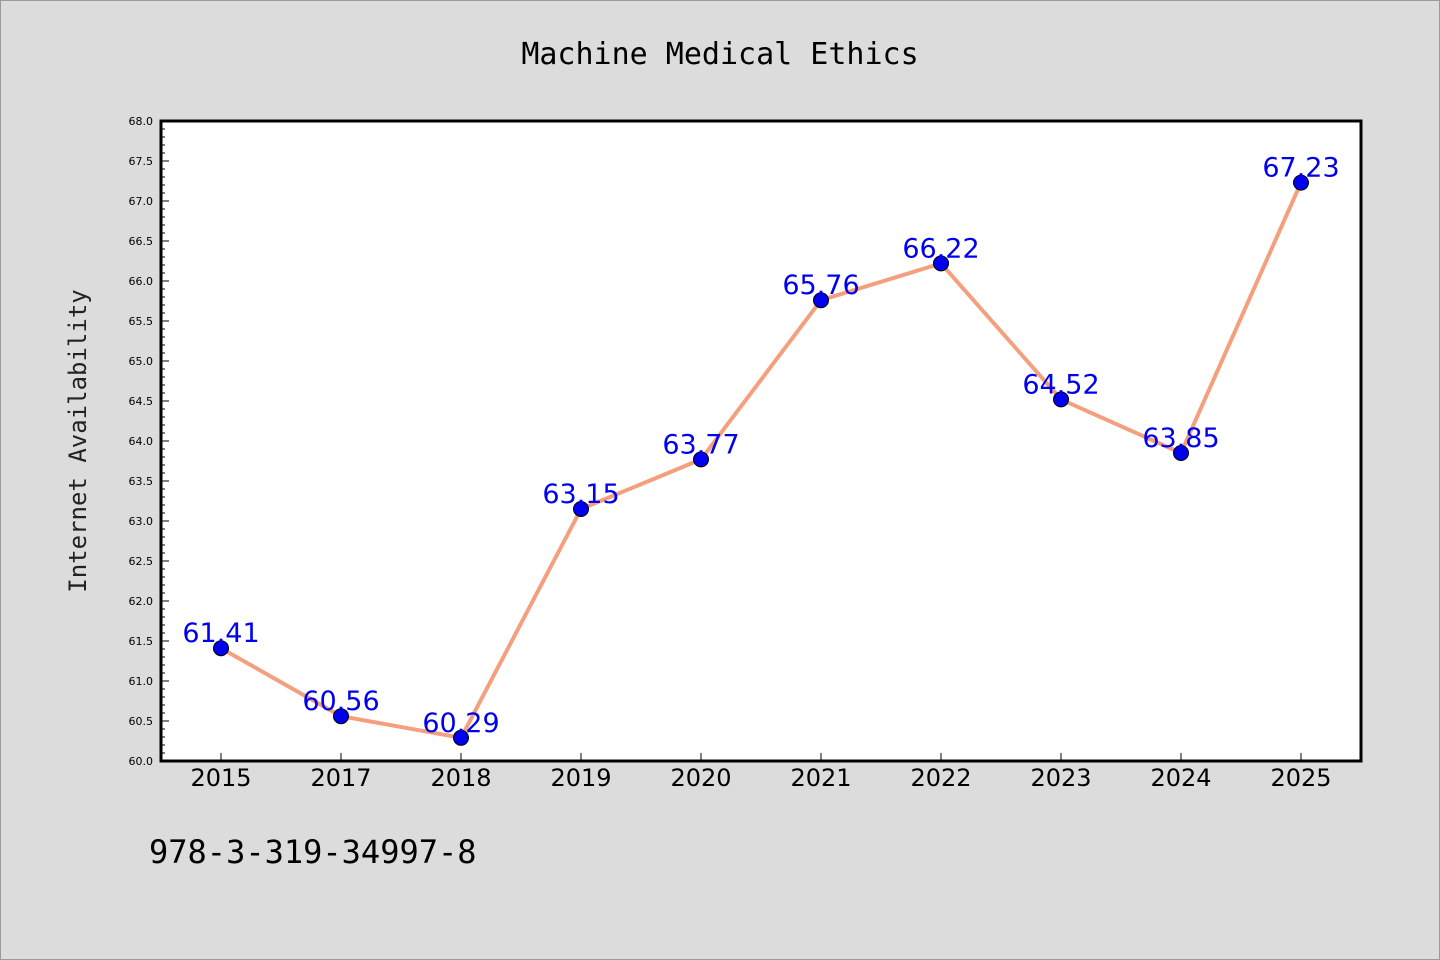 This screenshot has height=960, width=1440. I want to click on data-label-2025: 67.23, so click(1300, 168).